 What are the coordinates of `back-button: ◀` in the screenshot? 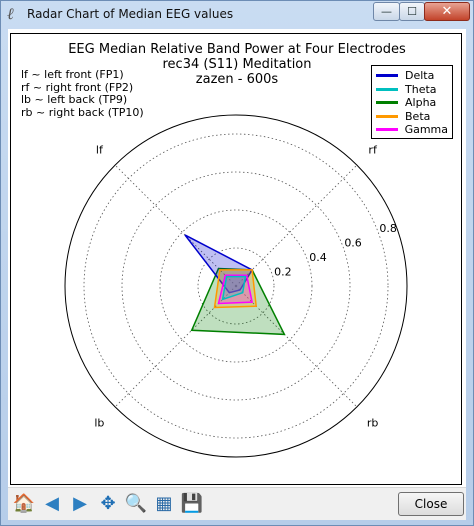 It's located at (52, 504).